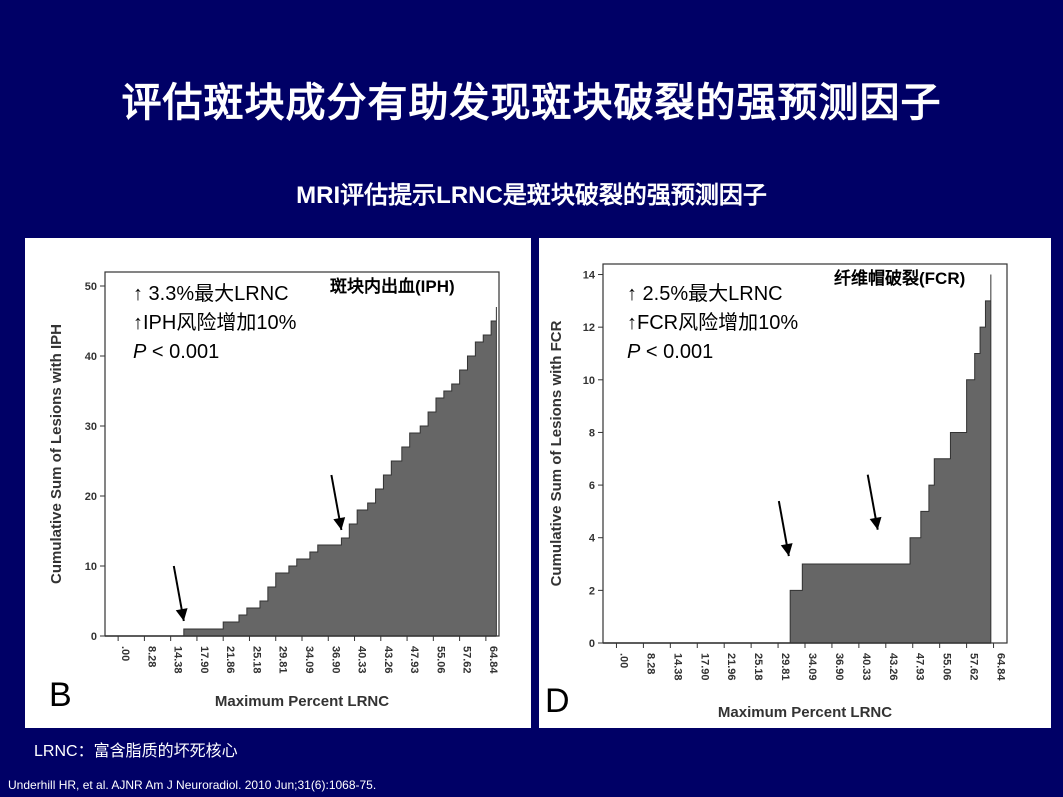 The height and width of the screenshot is (797, 1063). What do you see at coordinates (392, 286) in the screenshot?
I see `chart-title-iph: 斑块内出血(IPH)` at bounding box center [392, 286].